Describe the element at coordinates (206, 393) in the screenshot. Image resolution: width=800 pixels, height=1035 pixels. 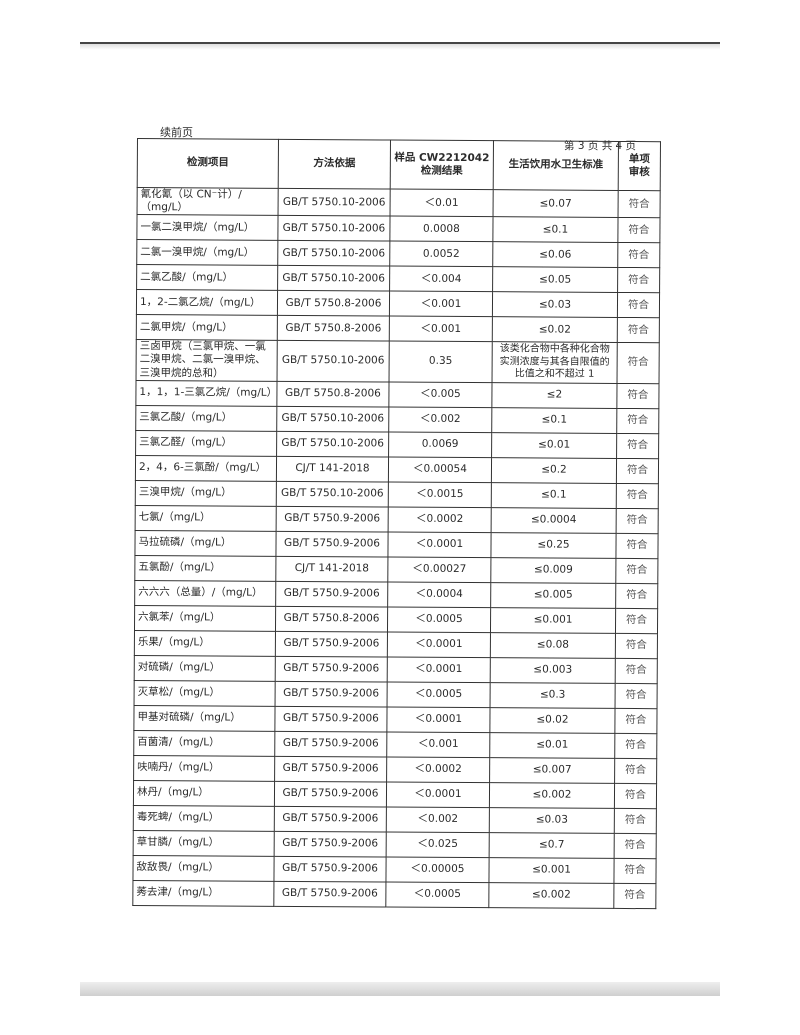
I see `cell-item: 1，1，1-三氯乙烷/（mg/L）` at that location.